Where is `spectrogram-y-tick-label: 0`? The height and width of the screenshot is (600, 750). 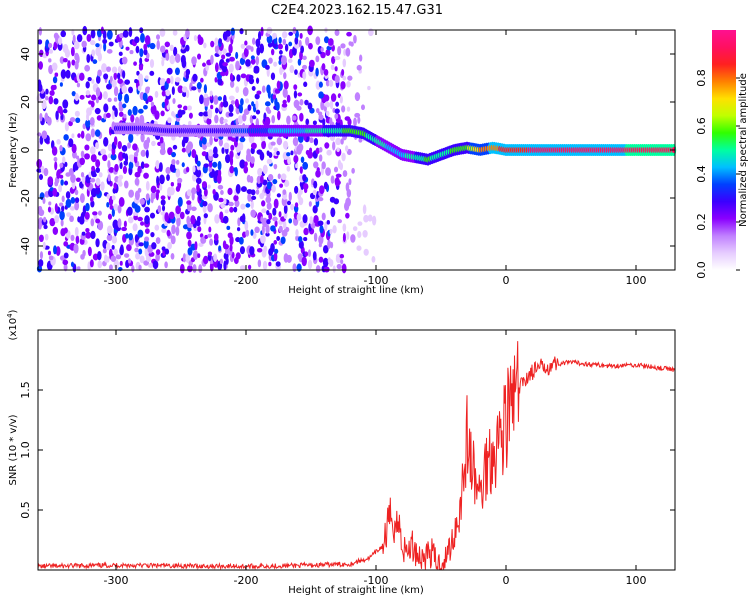
spectrogram-y-tick-label: 0 is located at coordinates (25, 150).